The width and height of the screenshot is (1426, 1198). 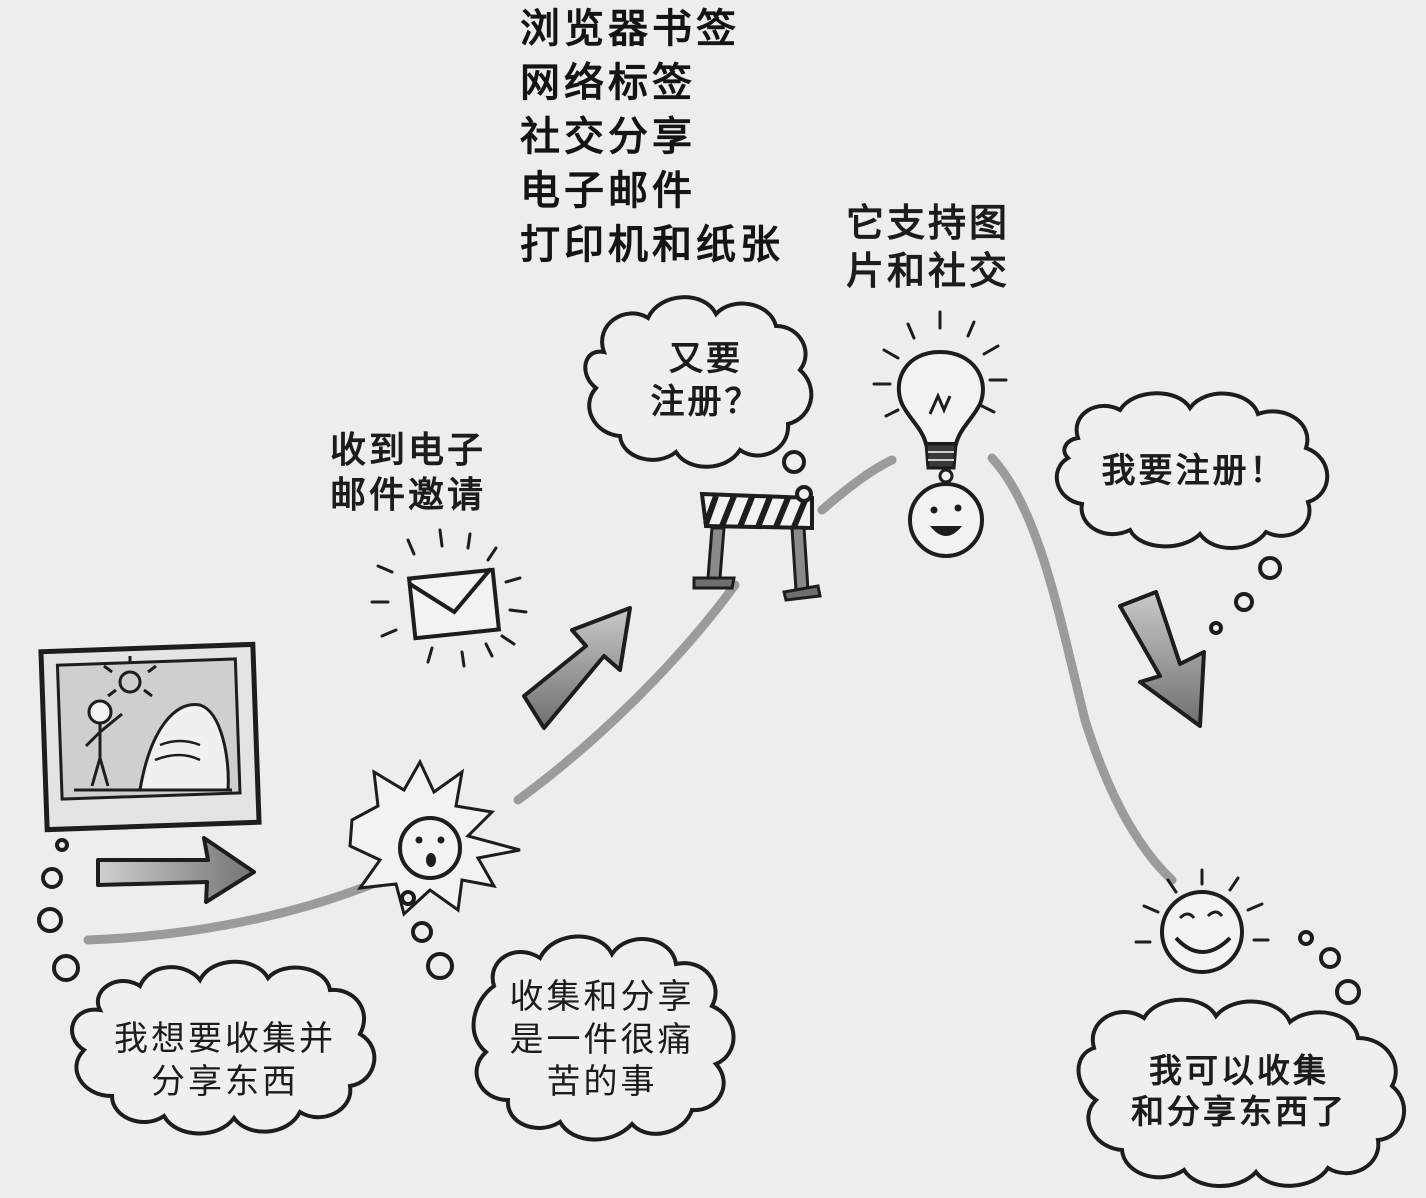 I want to click on channel-item: 社交分享, so click(x=608, y=137).